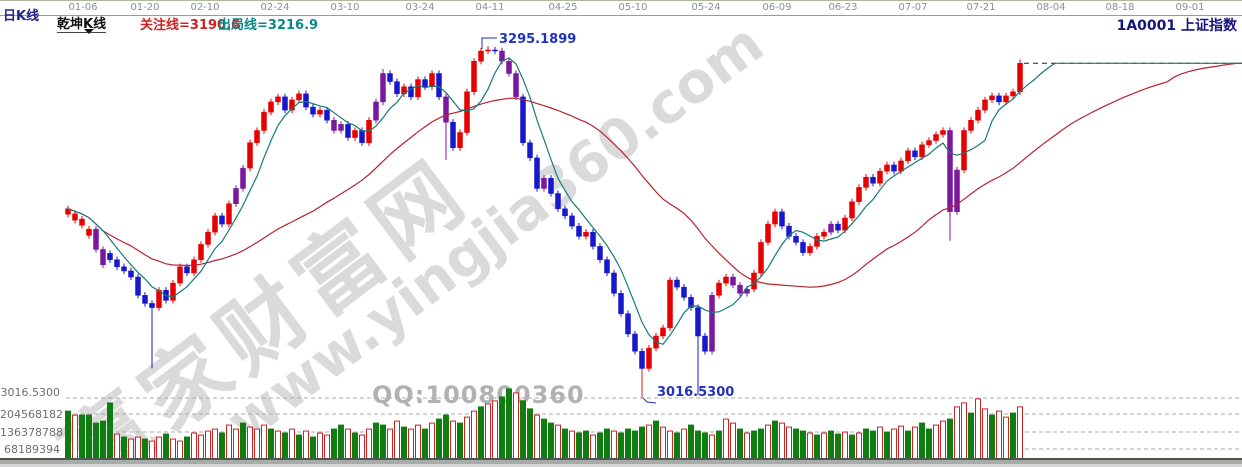 The height and width of the screenshot is (467, 1242). Describe the element at coordinates (538, 39) in the screenshot. I see `high-price-annotation: 3295.1899` at that location.